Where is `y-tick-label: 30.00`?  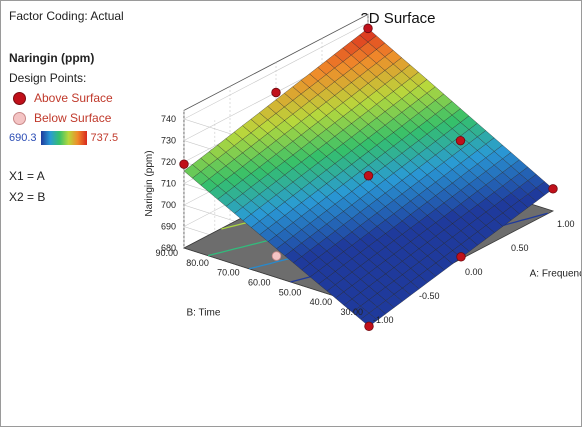
y-tick-label: 30.00 is located at coordinates (351, 312).